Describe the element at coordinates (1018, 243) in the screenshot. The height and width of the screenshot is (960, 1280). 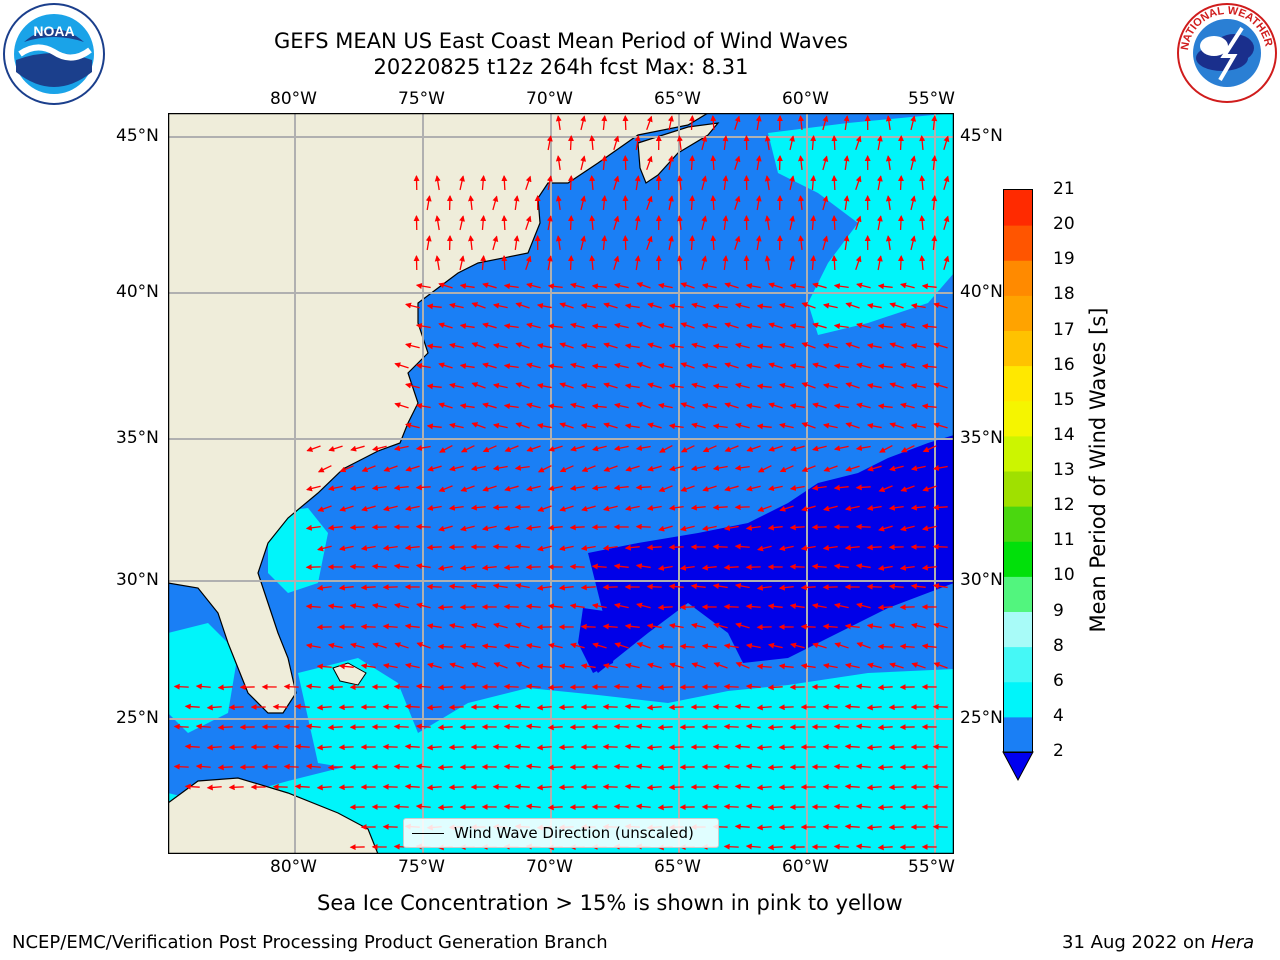
I see `colorbar-band` at that location.